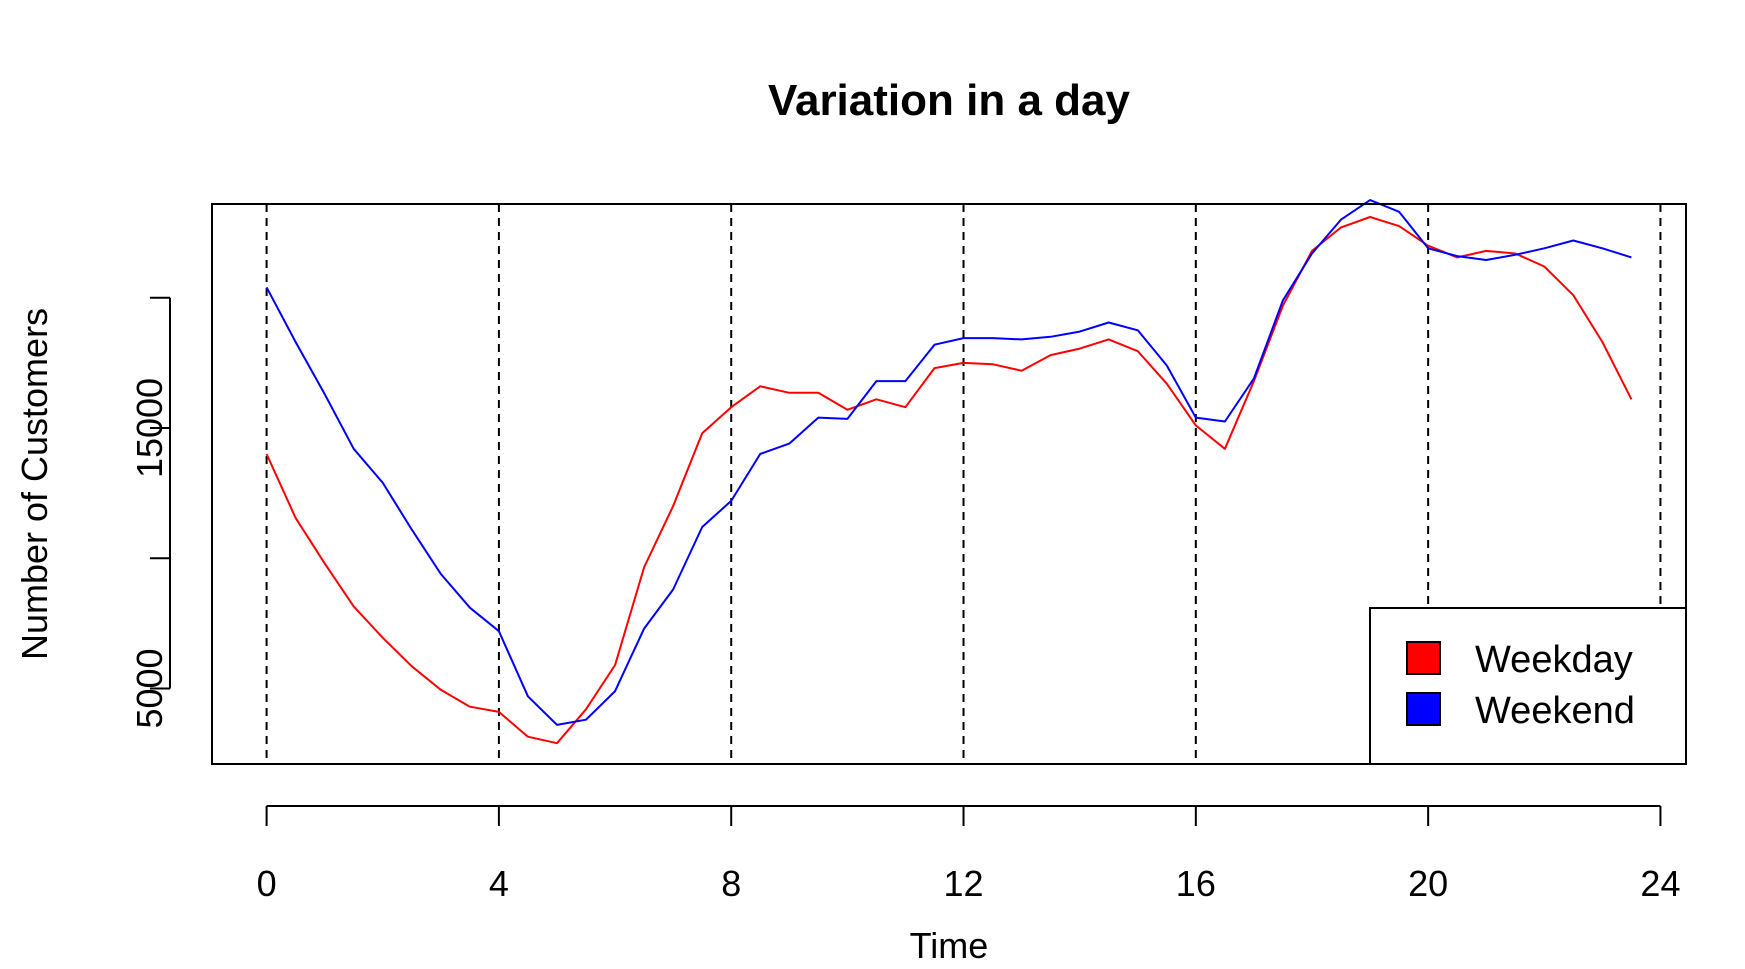  What do you see at coordinates (1196, 883) in the screenshot?
I see `x-tick-label: 16` at bounding box center [1196, 883].